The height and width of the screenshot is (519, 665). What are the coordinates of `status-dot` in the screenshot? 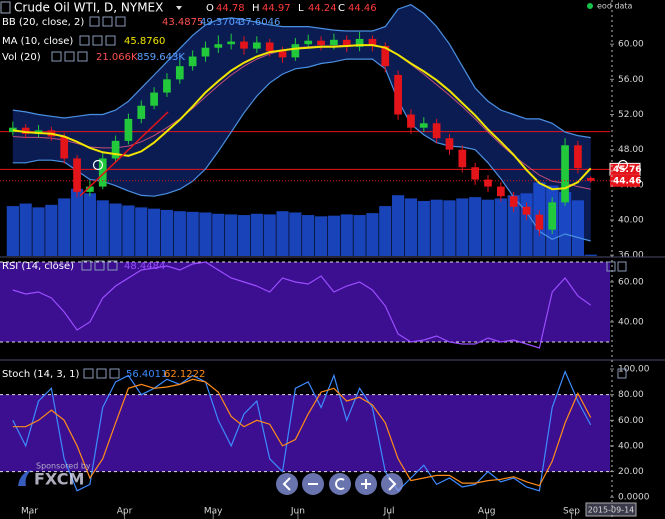 It's located at (590, 6).